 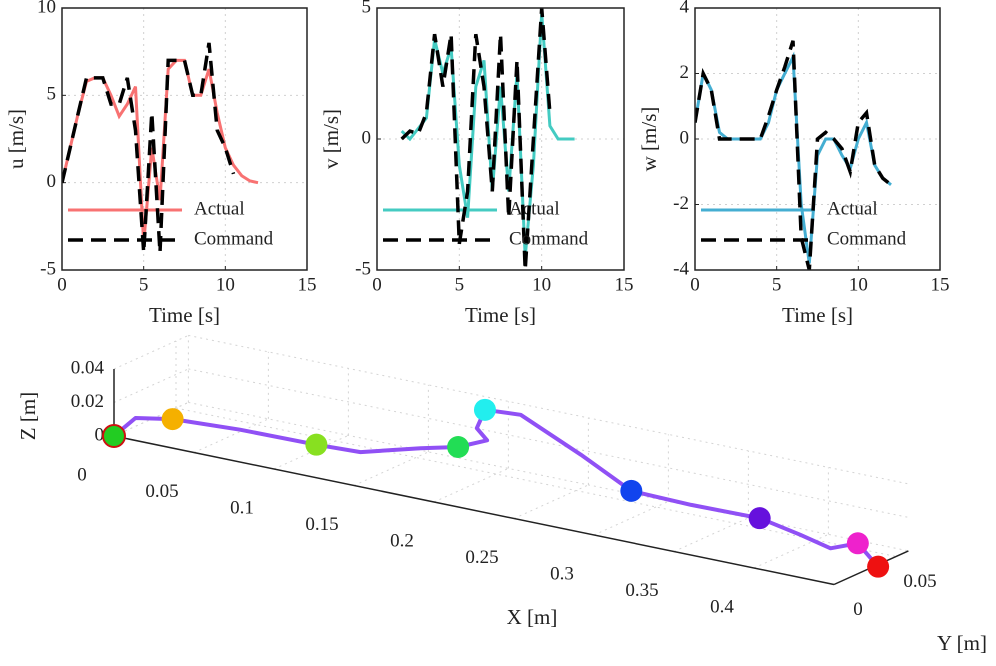 What do you see at coordinates (100, 434) in the screenshot?
I see `z-tick-label: 0` at bounding box center [100, 434].